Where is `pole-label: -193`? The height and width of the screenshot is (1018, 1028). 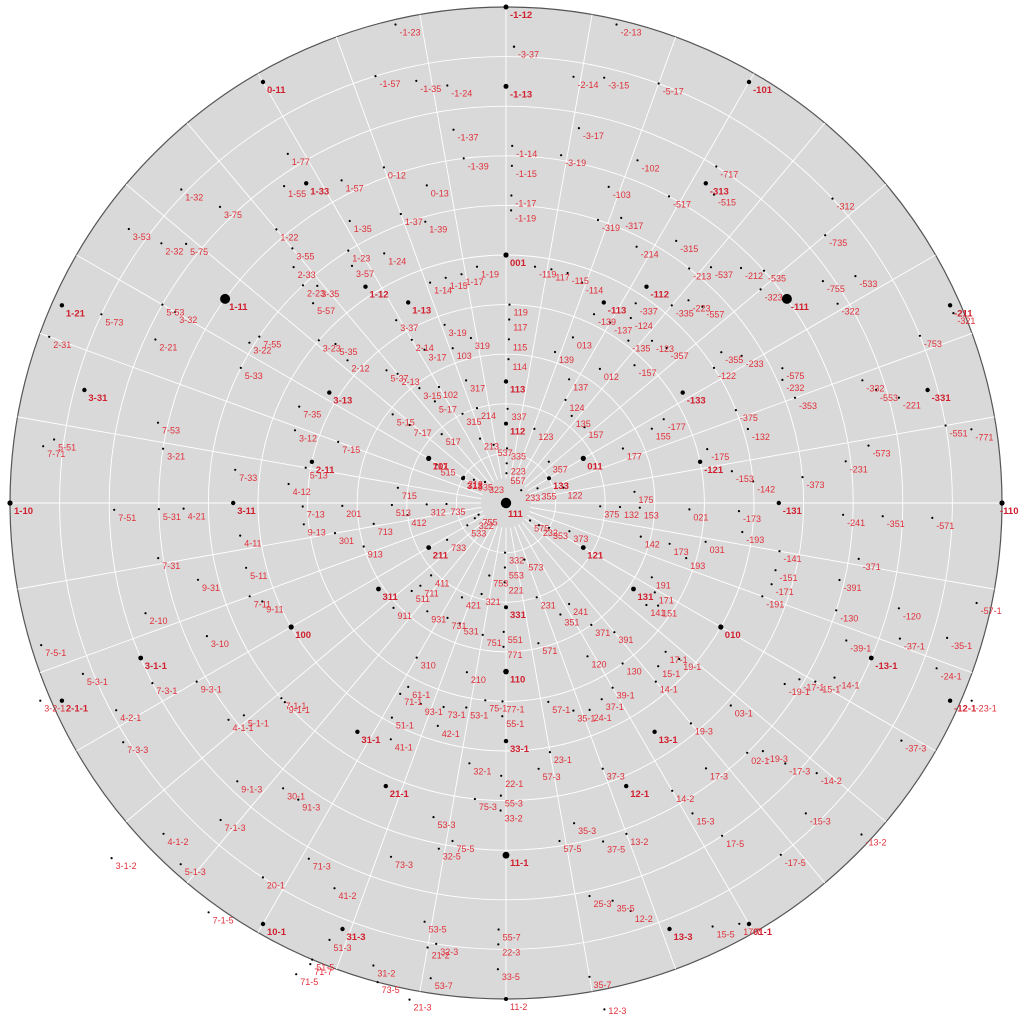
pole-label: -193 is located at coordinates (755, 540).